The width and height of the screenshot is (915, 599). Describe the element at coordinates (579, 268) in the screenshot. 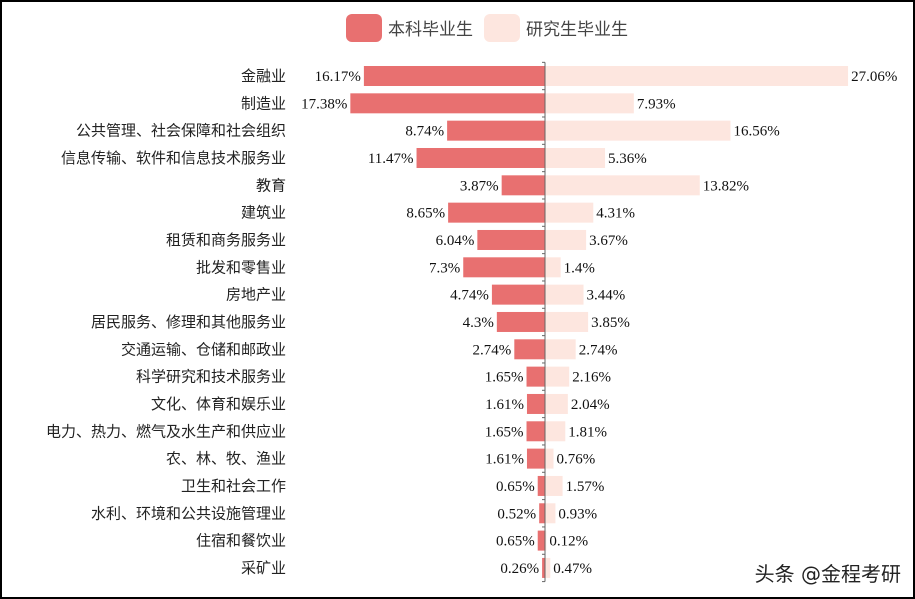

I see `value-label-graduate: 1.4%` at that location.